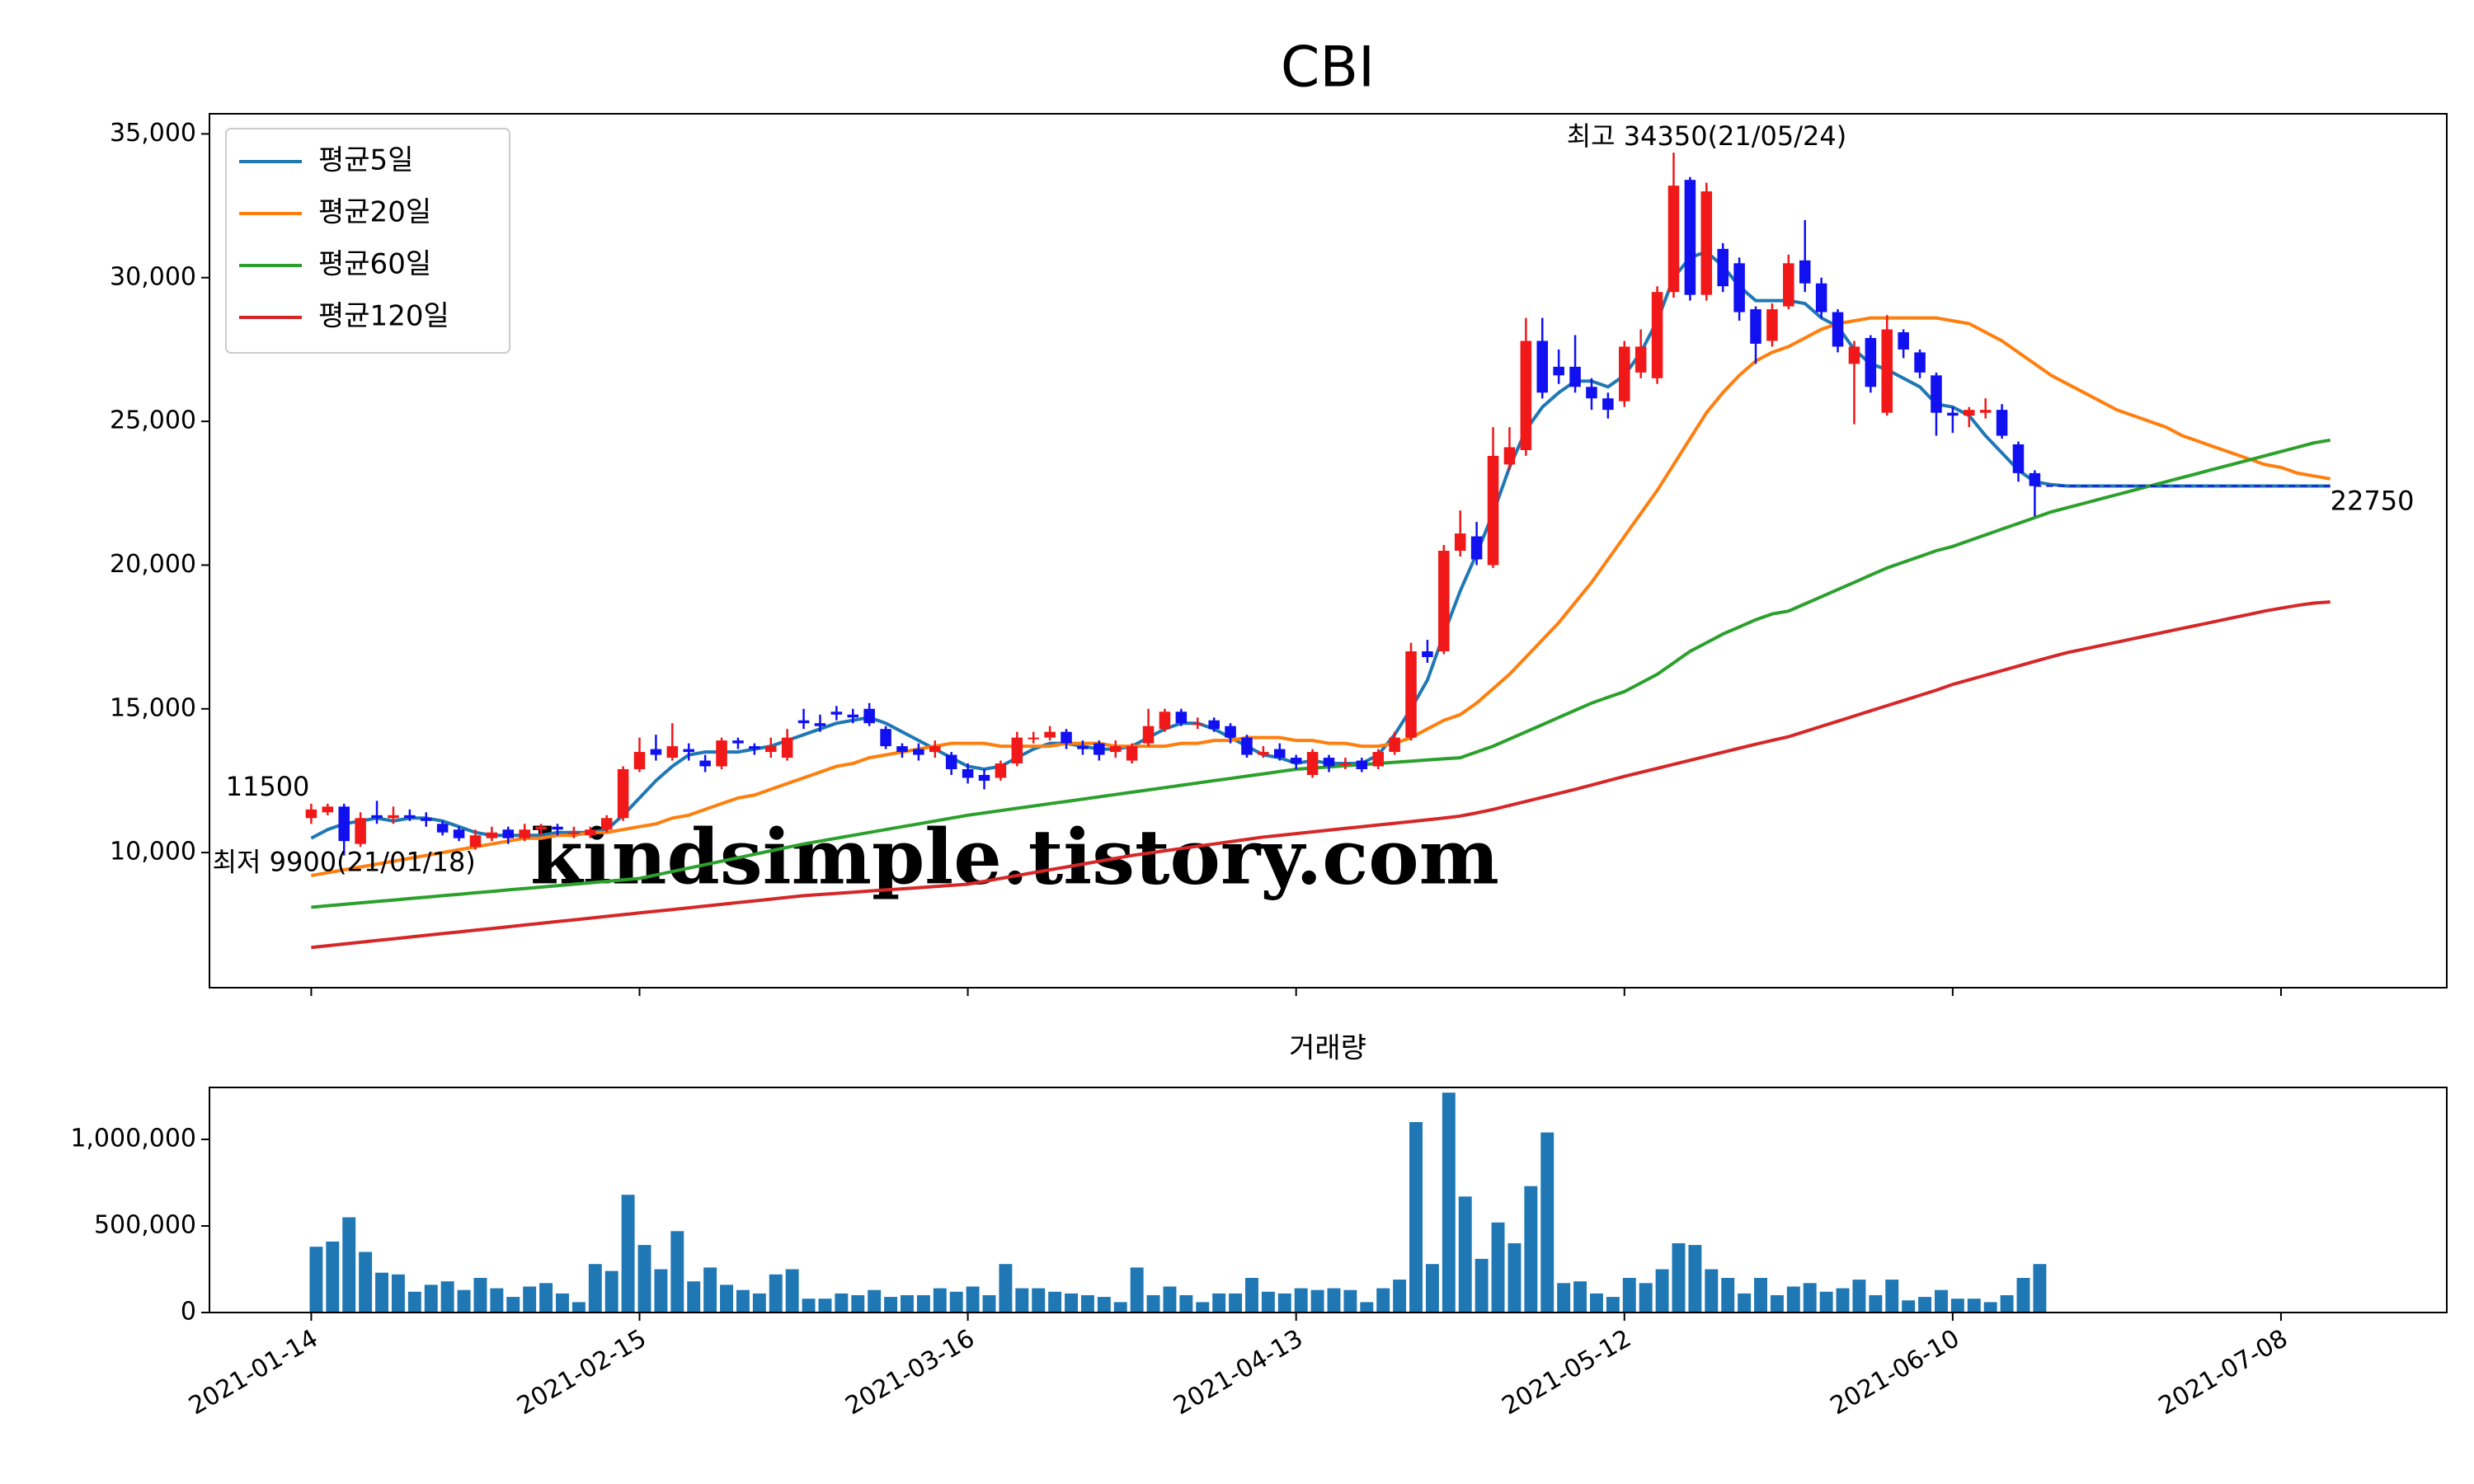 Image resolution: width=2474 pixels, height=1484 pixels. What do you see at coordinates (153, 133) in the screenshot?
I see `y-tick-label: 35,000` at bounding box center [153, 133].